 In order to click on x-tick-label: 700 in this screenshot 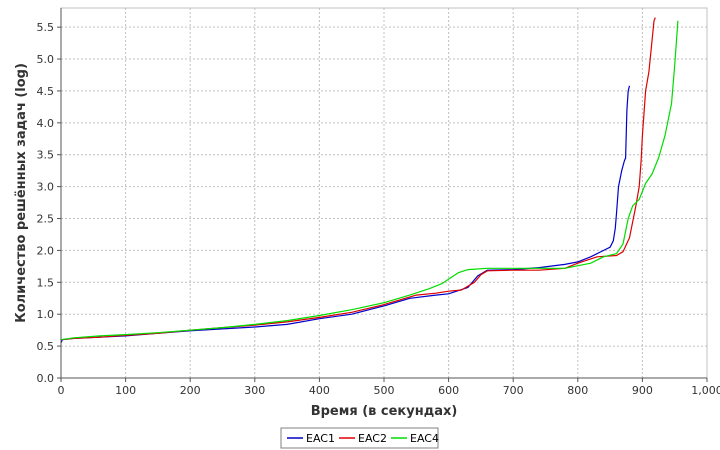, I will do `click(513, 390)`.